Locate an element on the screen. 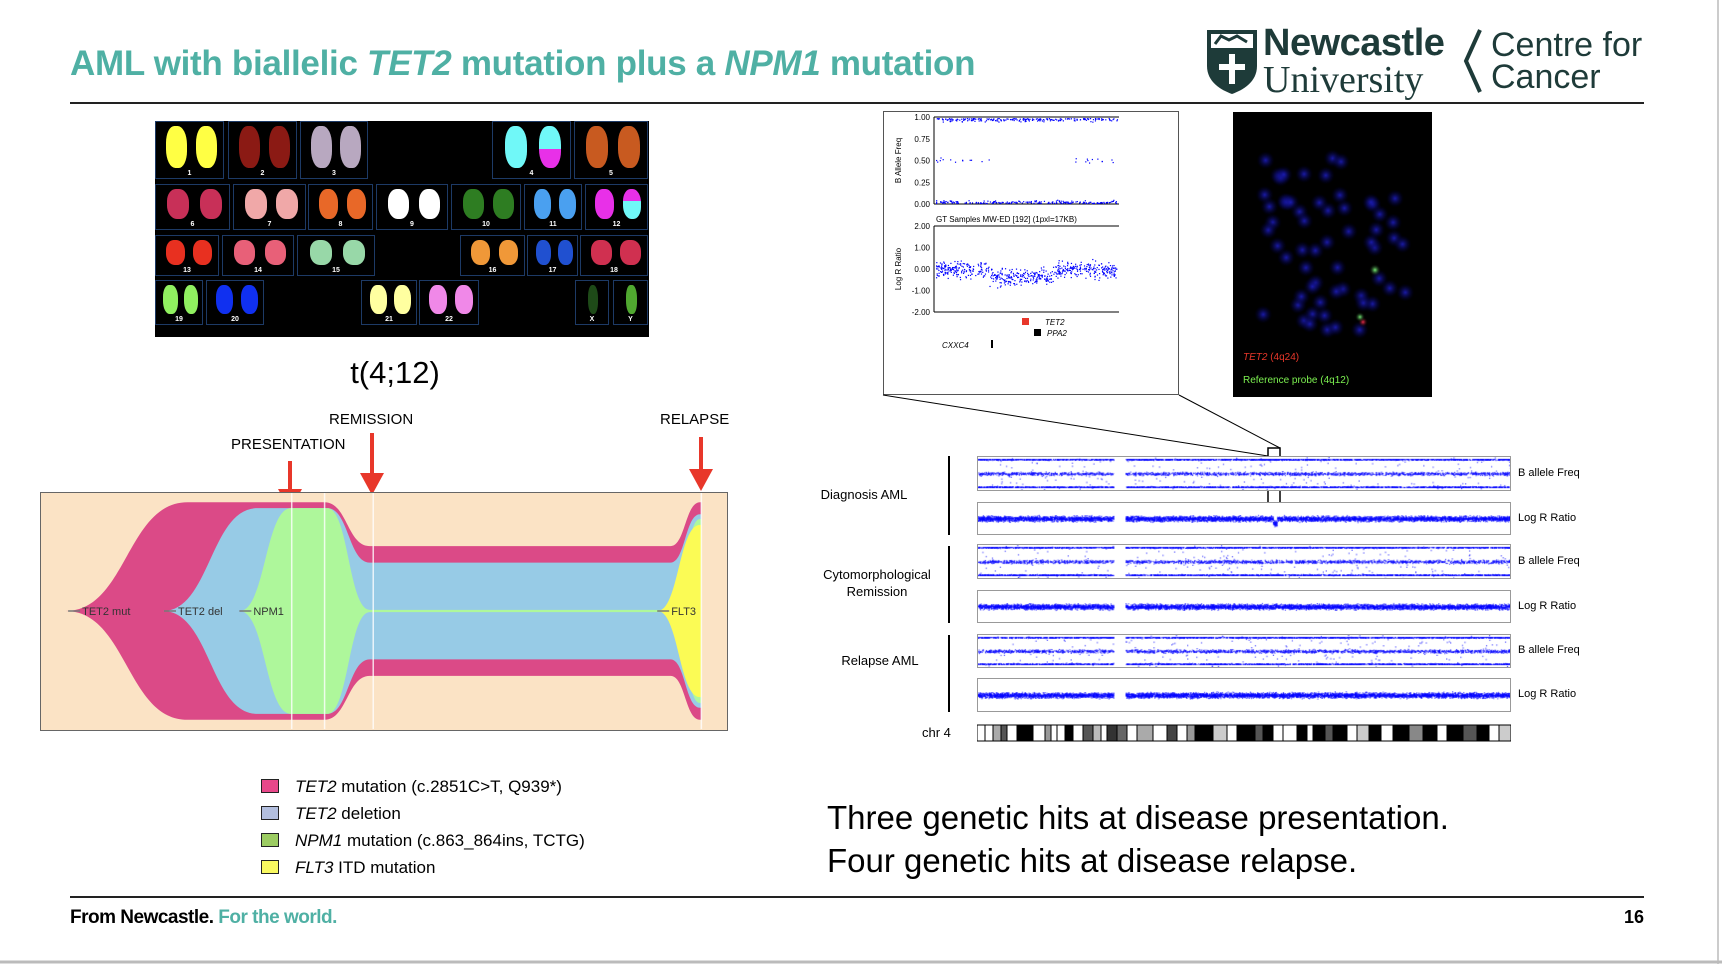 The width and height of the screenshot is (1722, 964). title-text: AML with biallelic is located at coordinates (219, 63).